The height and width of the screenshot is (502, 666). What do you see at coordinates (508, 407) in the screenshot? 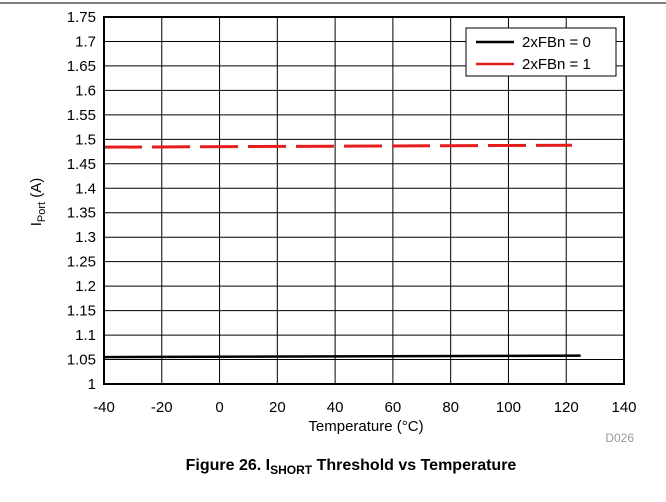
I see `x-tick-label: 100` at bounding box center [508, 407].